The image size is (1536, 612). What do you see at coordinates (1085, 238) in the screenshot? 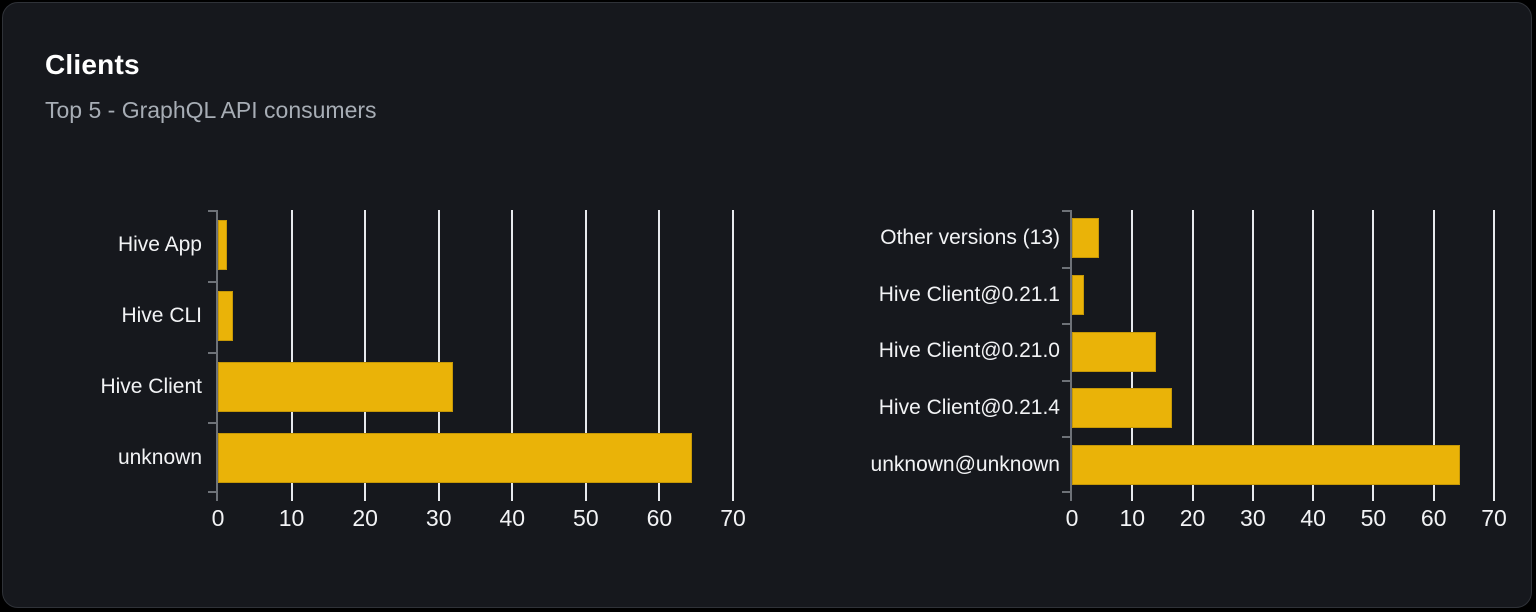
I see `bar-other-versions-13-` at bounding box center [1085, 238].